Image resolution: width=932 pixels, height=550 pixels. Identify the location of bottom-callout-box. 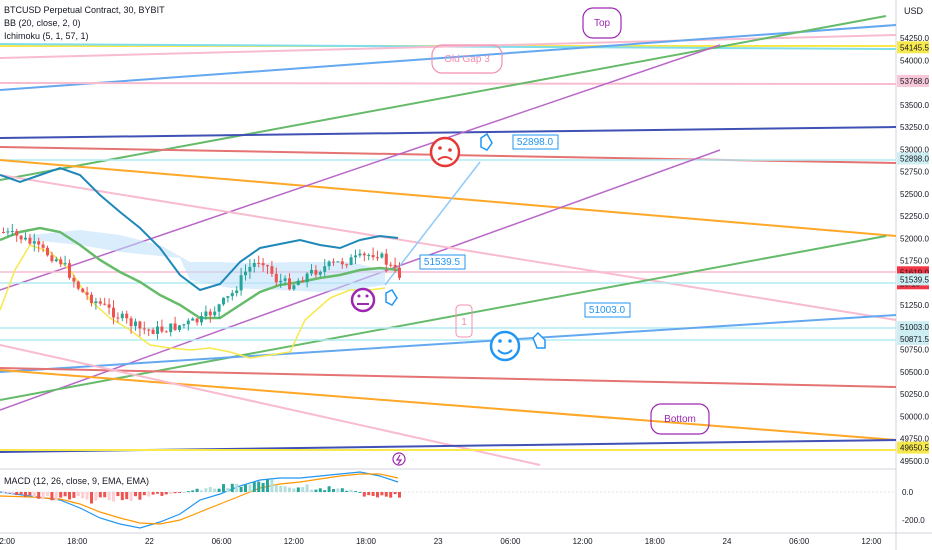
(680, 419).